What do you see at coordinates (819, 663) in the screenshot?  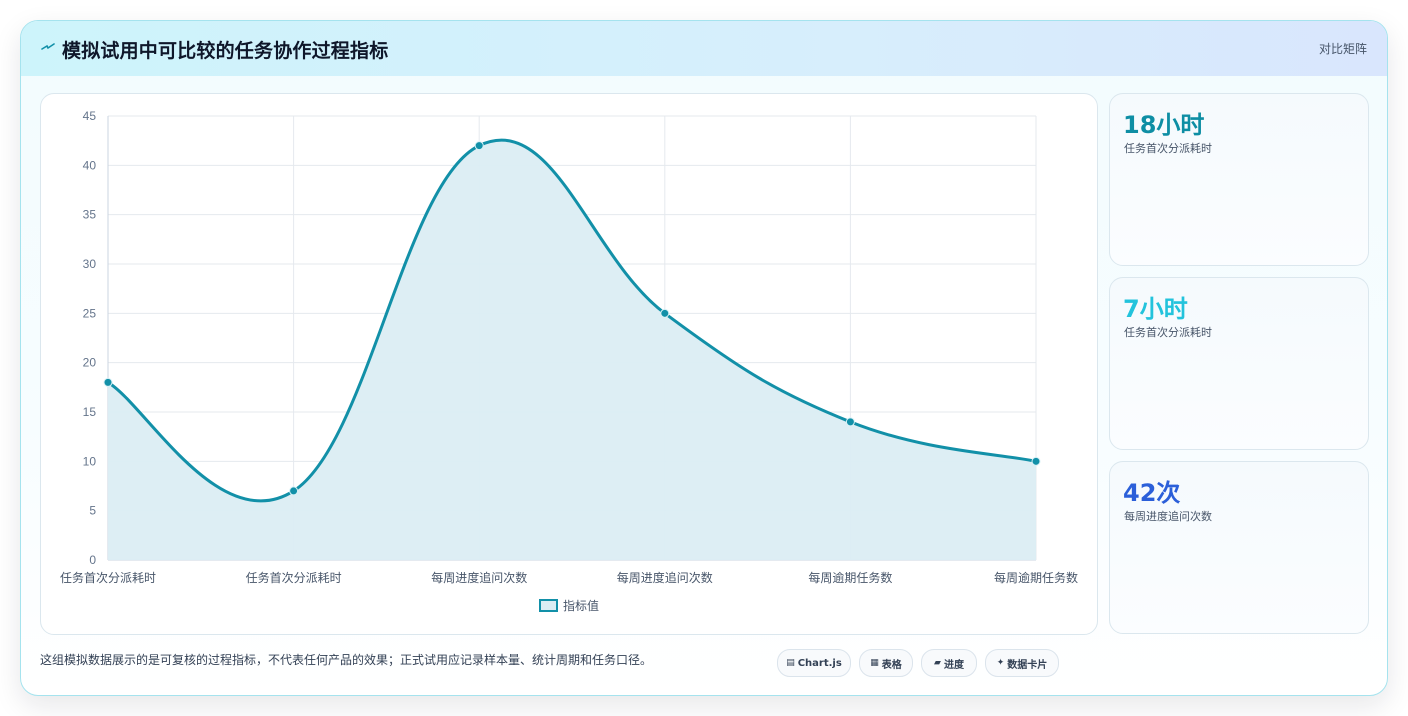 I see `tag-label: Chart.js` at bounding box center [819, 663].